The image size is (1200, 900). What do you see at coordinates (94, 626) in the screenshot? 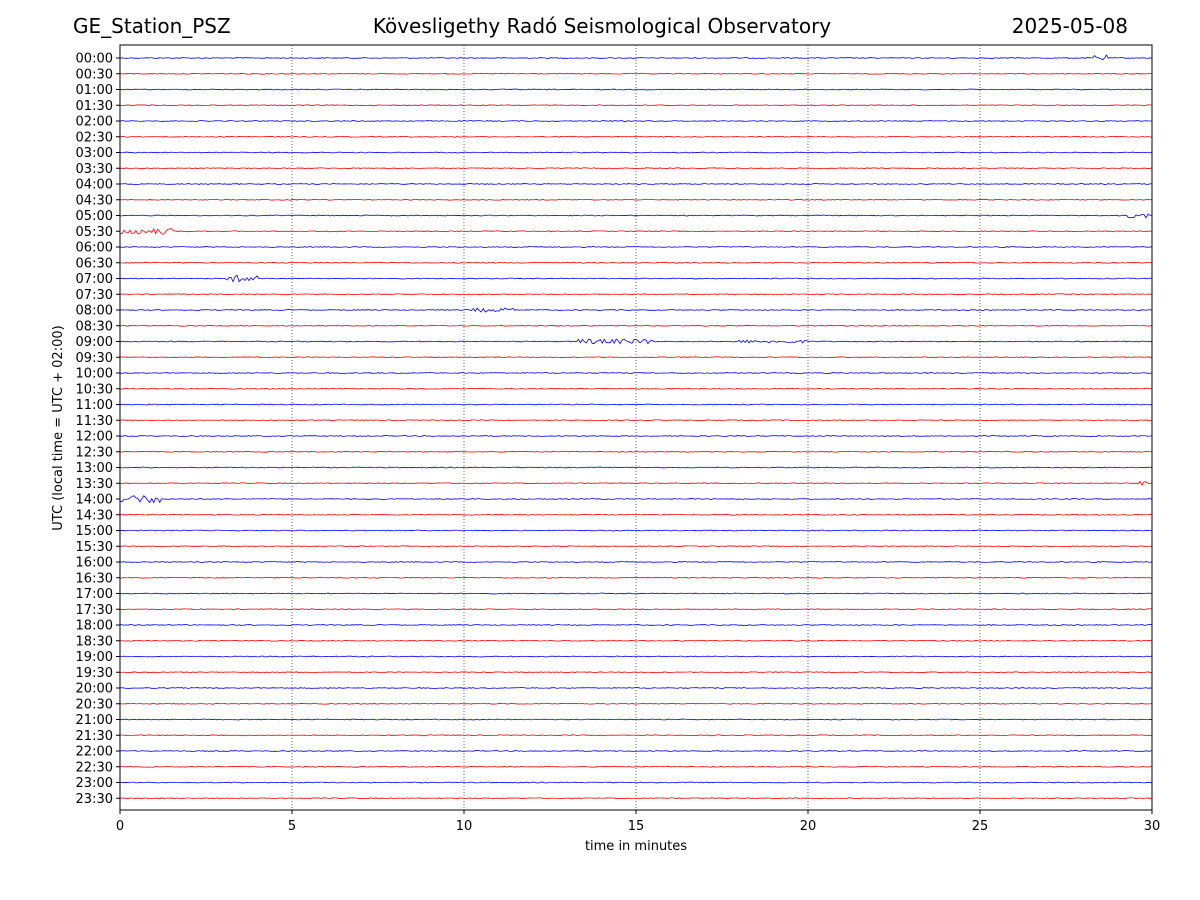
I see `y-tick-label: 18:00` at bounding box center [94, 626].